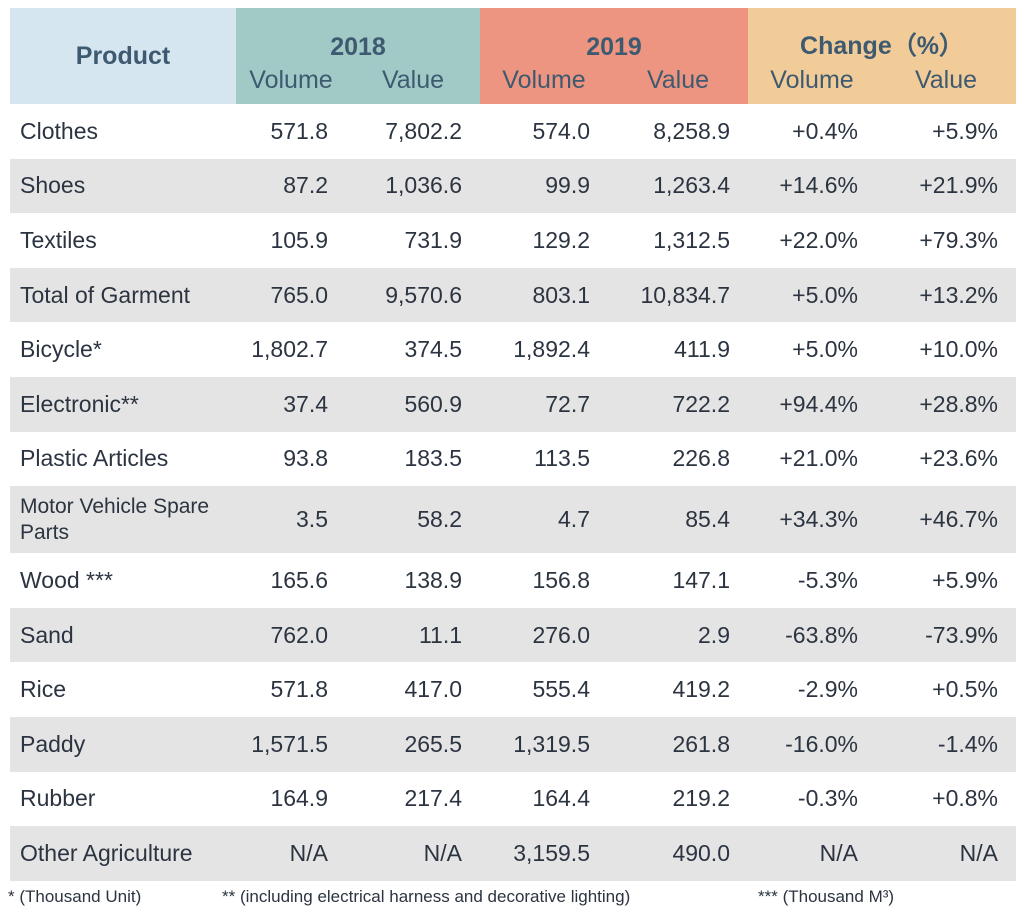 This screenshot has height=919, width=1024. I want to click on header-2018-value: Value, so click(413, 85).